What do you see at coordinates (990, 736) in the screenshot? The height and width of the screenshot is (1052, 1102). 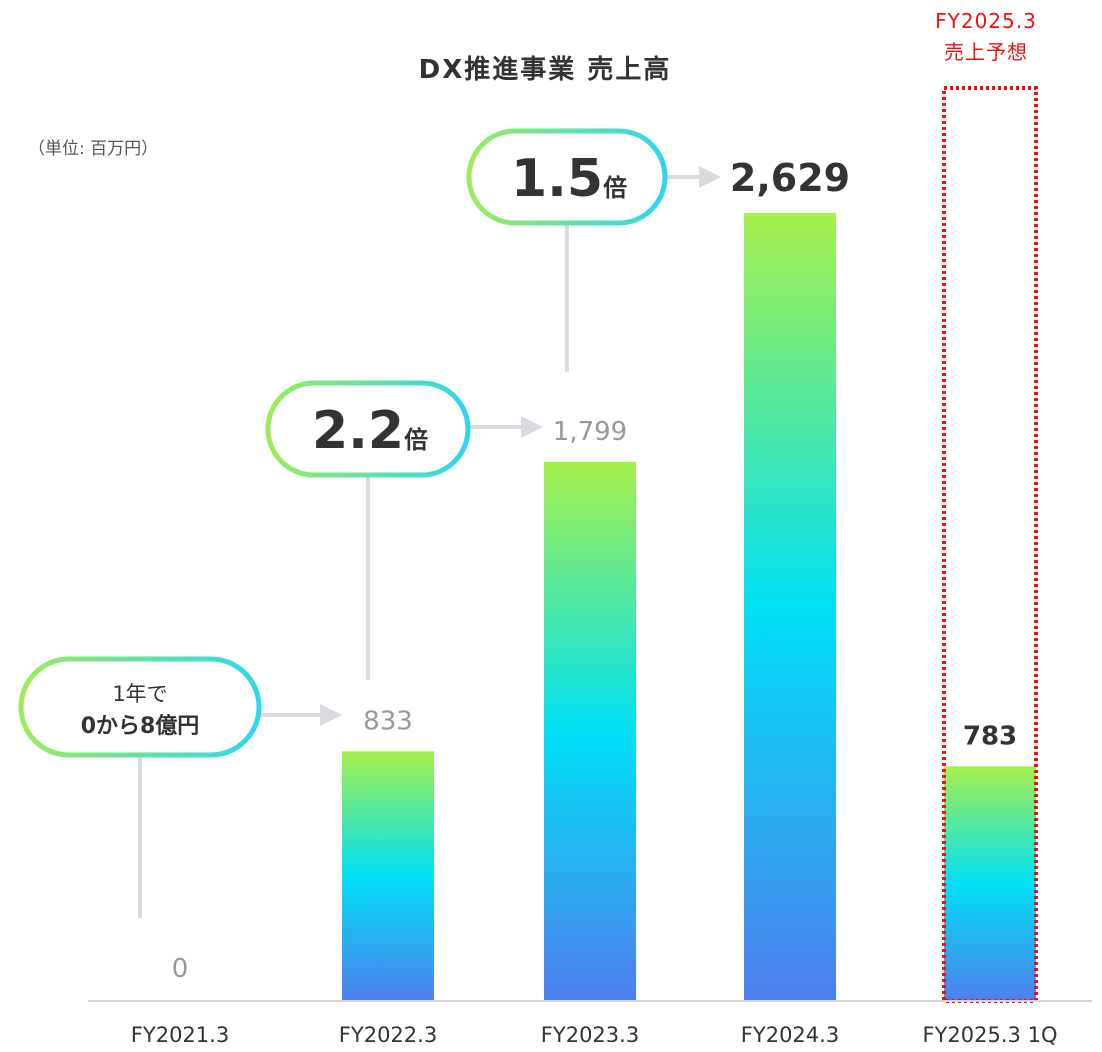 I see `value-label-FY2025.3 1Q: 783` at bounding box center [990, 736].